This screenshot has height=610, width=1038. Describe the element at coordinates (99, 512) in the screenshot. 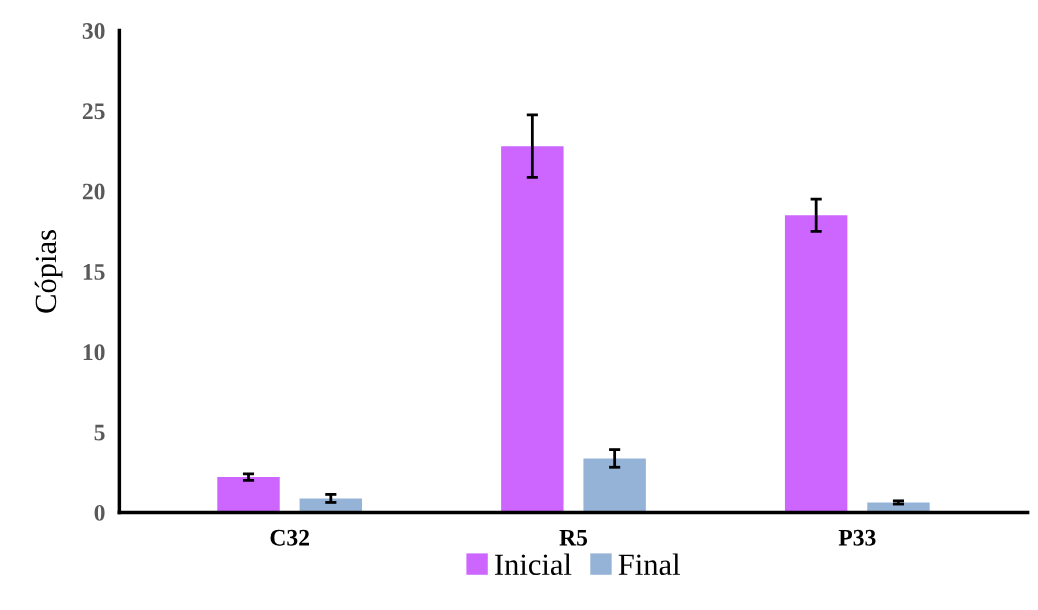

I see `y-tick-label: 0` at that location.